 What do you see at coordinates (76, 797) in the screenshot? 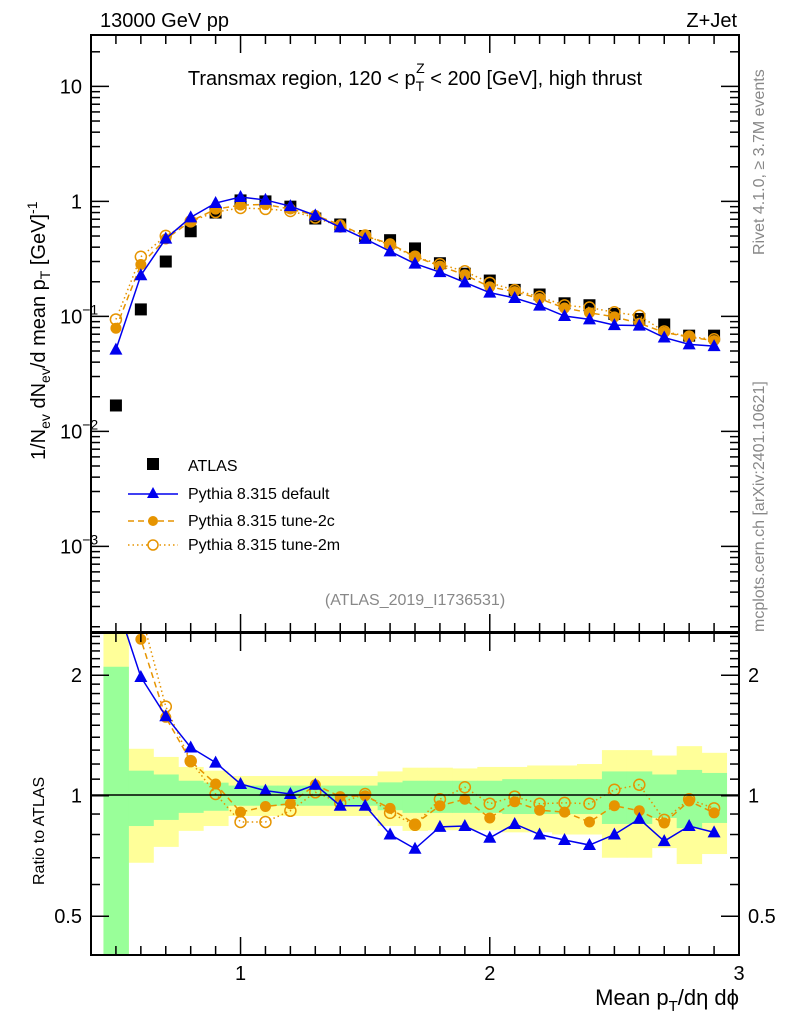
I see `ratio-y-tick-label-left: 1` at bounding box center [76, 797].